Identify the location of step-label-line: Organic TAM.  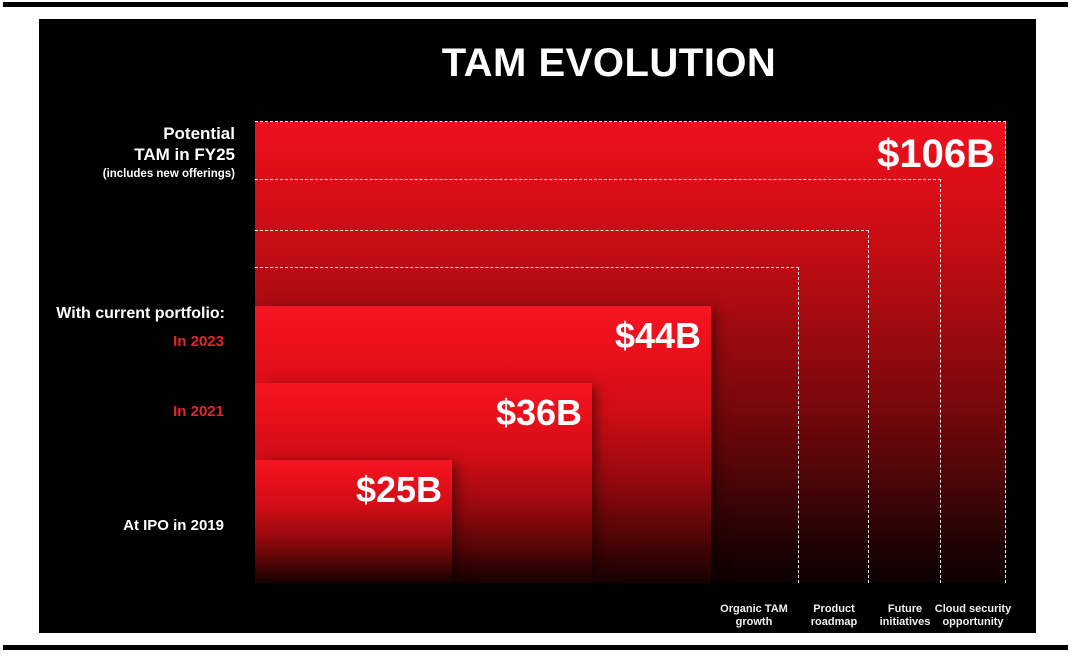
(754, 609).